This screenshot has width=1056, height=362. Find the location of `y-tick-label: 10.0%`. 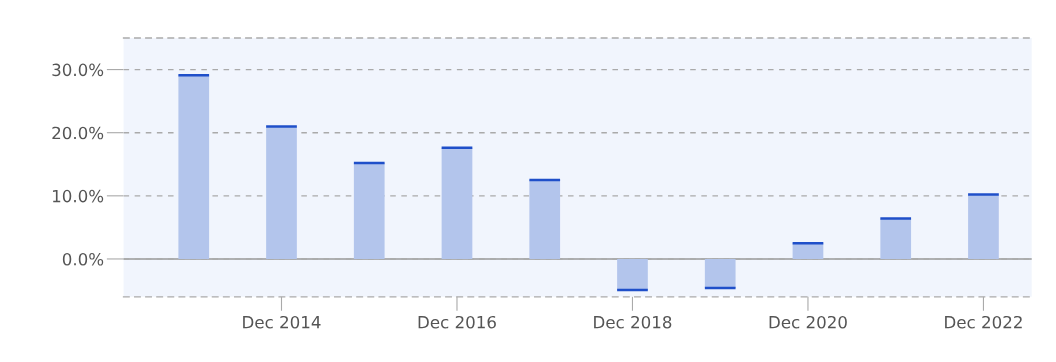

y-tick-label: 10.0% is located at coordinates (78, 196).